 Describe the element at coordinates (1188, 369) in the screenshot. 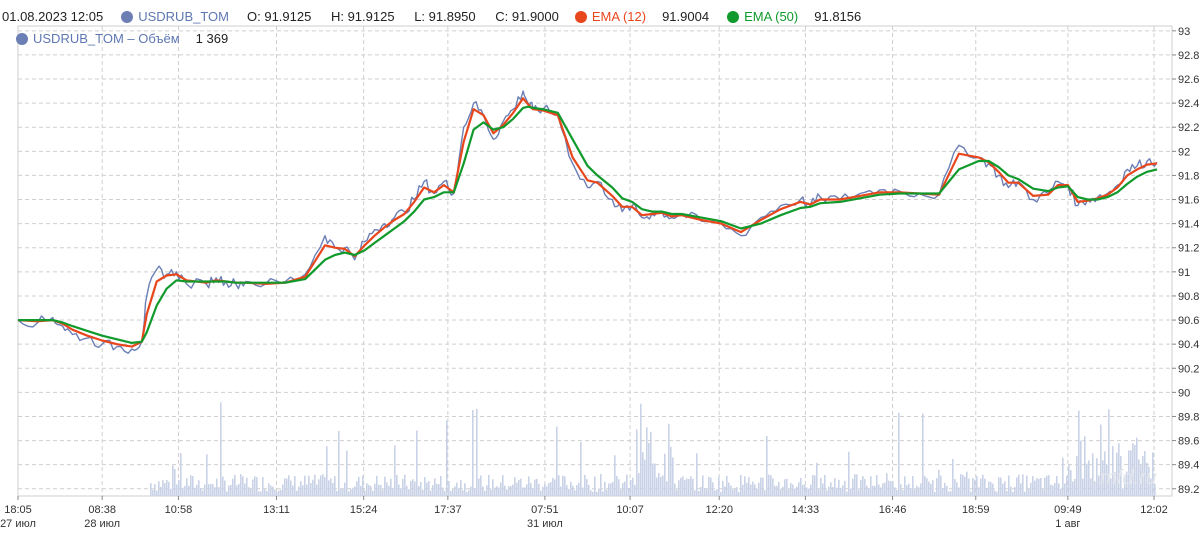

I see `y-tick-label: 90.2` at that location.